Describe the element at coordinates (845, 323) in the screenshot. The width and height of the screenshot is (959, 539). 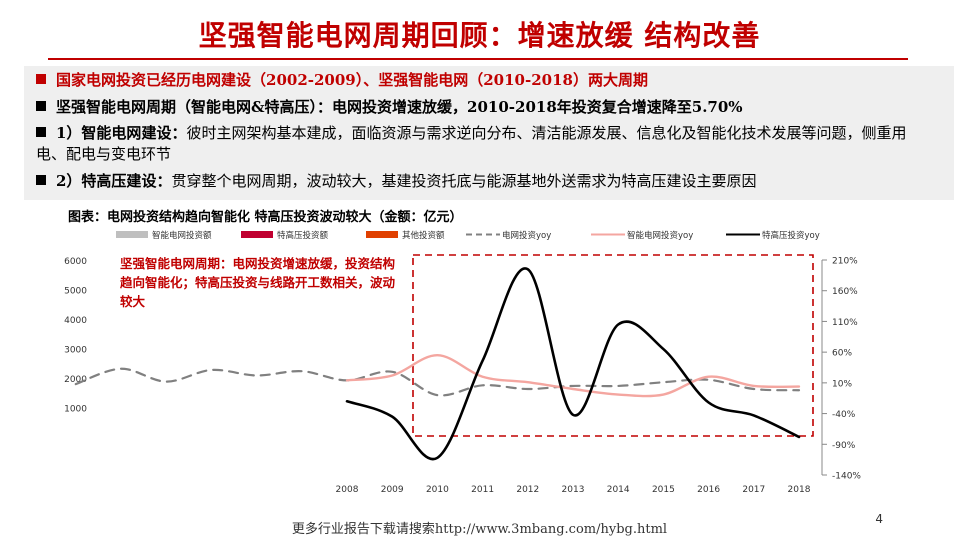
I see `right-tick-label-2: 110%` at that location.